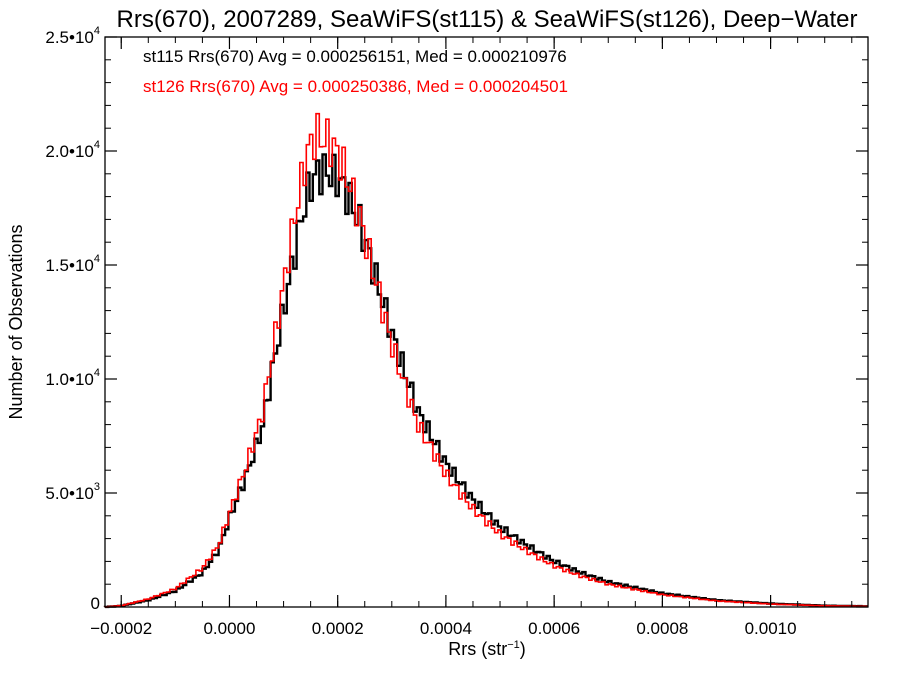 This screenshot has height=675, width=900. I want to click on x-tick-label: 0.0002, so click(338, 628).